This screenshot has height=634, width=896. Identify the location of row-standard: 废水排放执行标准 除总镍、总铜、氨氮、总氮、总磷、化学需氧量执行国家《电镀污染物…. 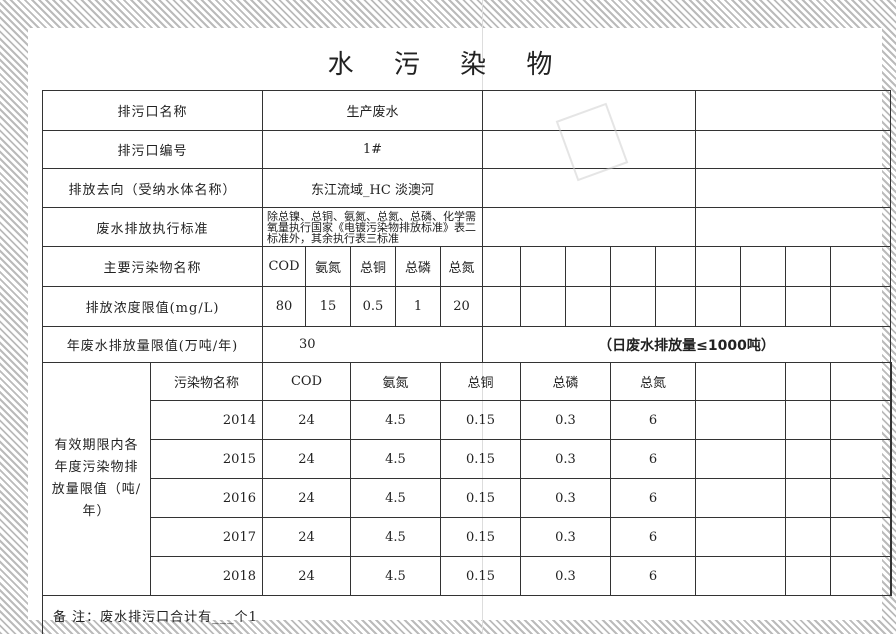
(467, 227).